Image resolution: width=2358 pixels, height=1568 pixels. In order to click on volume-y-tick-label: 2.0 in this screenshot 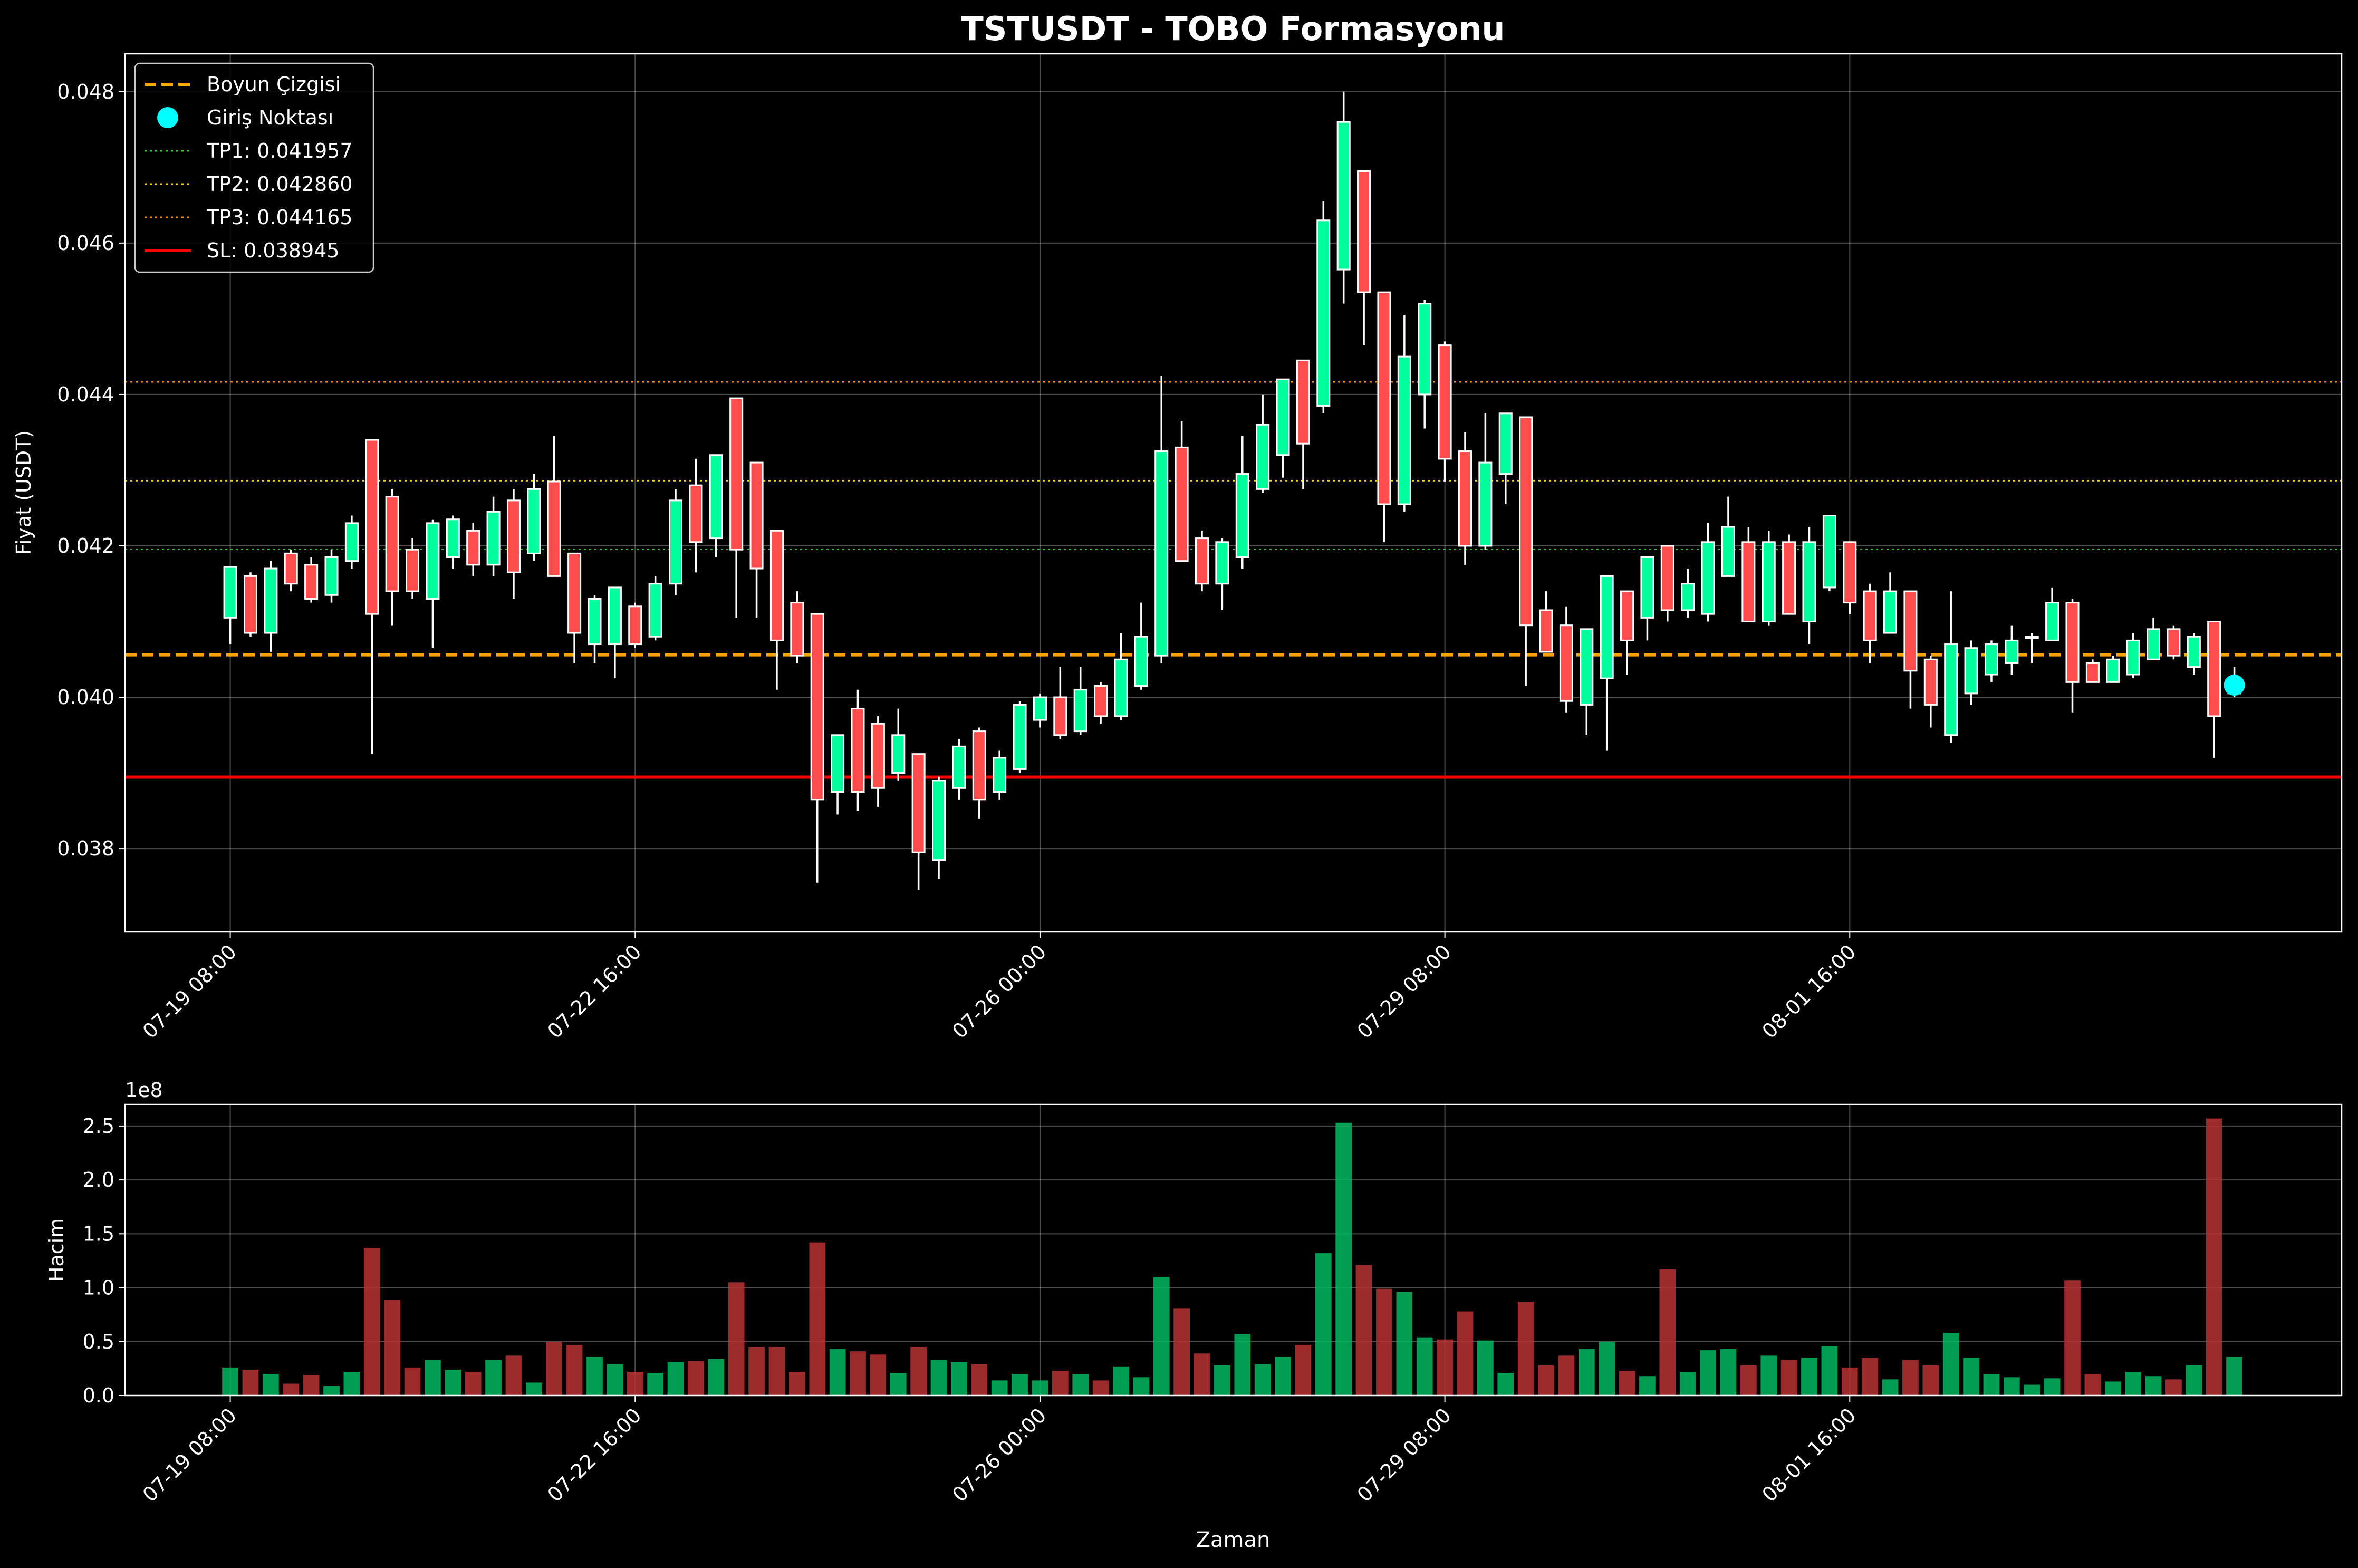, I will do `click(98, 1179)`.